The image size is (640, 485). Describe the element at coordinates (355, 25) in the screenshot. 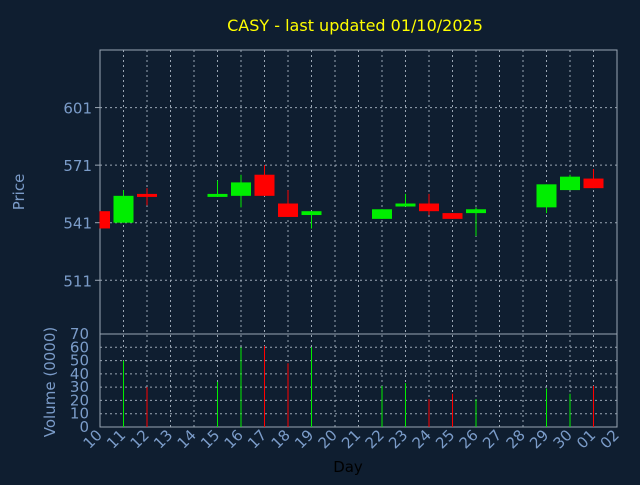

I see `chart-title: CASY - last updated 01/10/2025` at that location.